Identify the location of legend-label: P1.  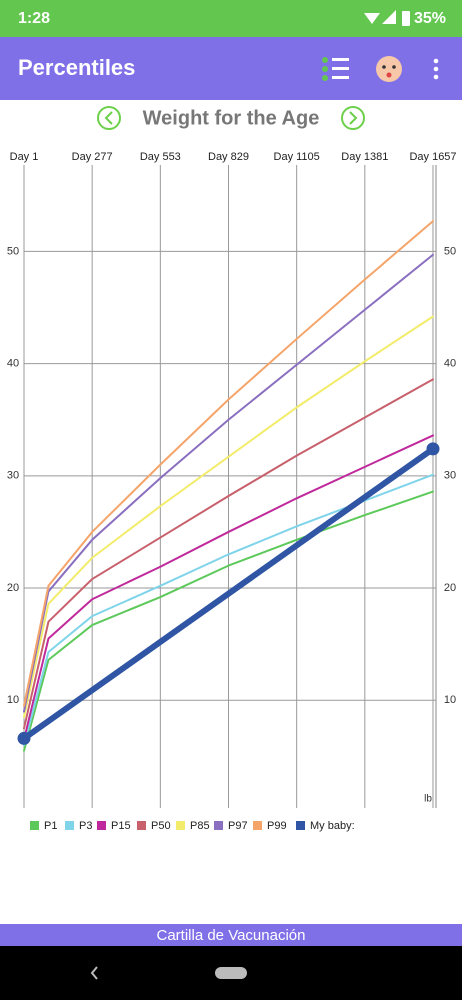
(50, 826).